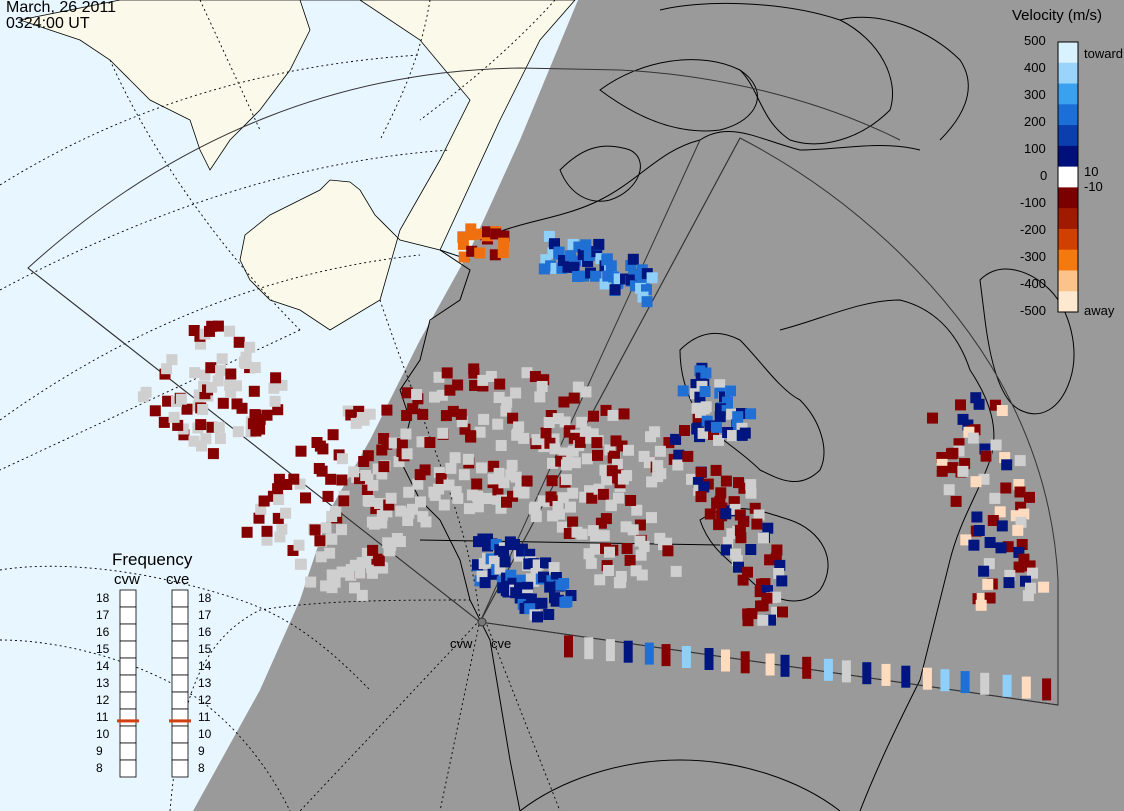 This screenshot has height=811, width=1124. What do you see at coordinates (127, 579) in the screenshot?
I see `frequency-cvw-label: cvw` at bounding box center [127, 579].